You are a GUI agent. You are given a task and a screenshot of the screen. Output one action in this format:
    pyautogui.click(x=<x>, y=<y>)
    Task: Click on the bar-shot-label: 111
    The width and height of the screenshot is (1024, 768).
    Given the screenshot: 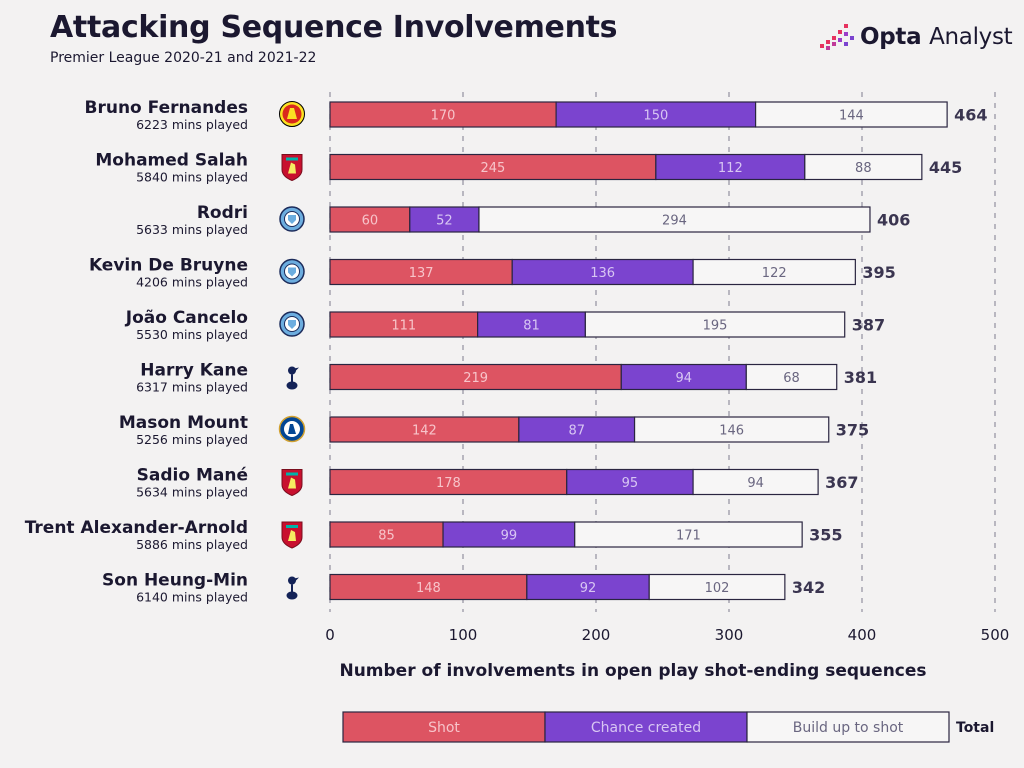 What is the action you would take?
    pyautogui.click(x=403, y=326)
    